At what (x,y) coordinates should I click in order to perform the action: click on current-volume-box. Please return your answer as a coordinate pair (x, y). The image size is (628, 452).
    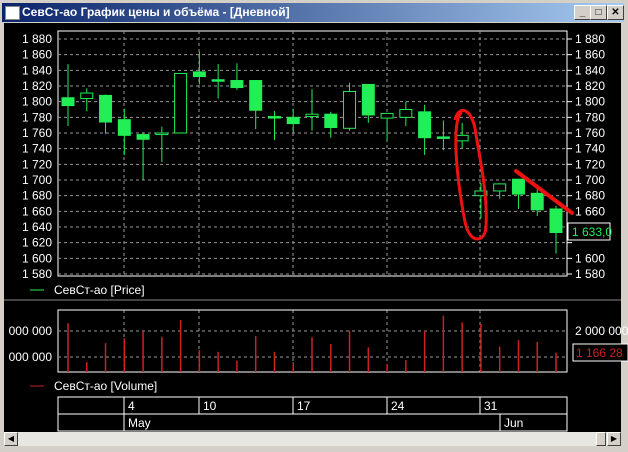
    Looking at the image, I should click on (600, 352).